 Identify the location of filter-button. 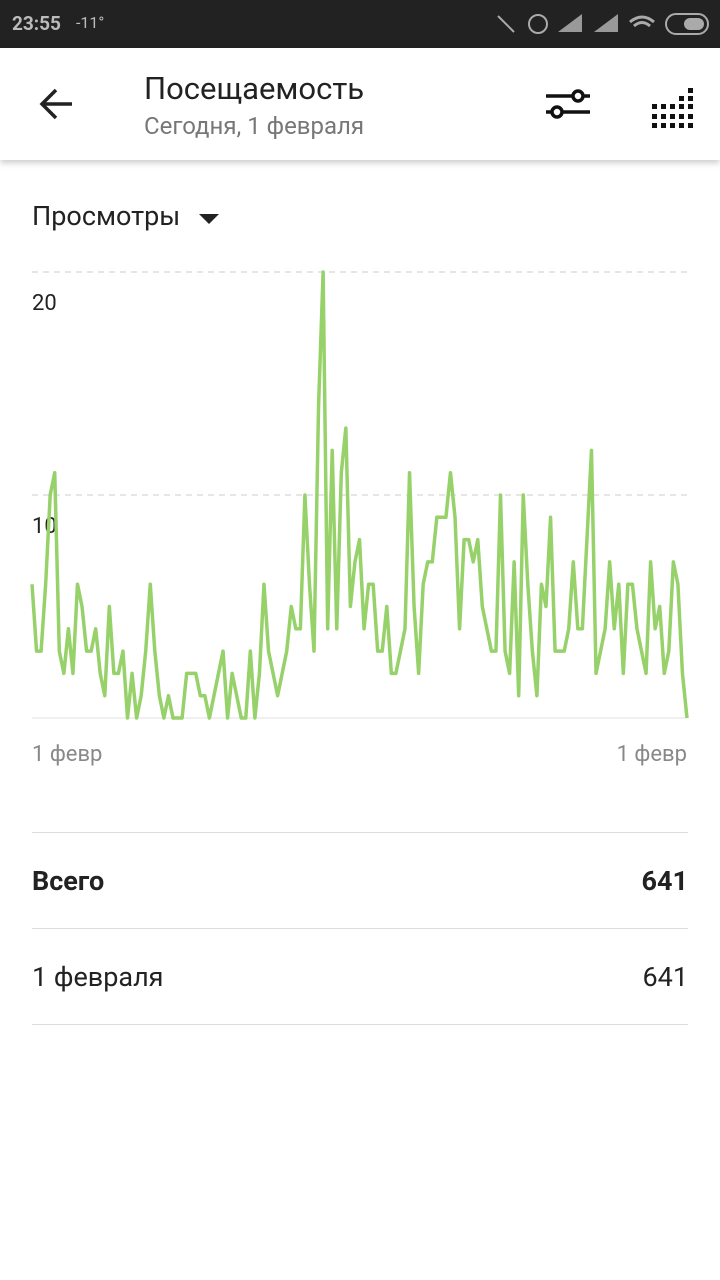
(568, 104).